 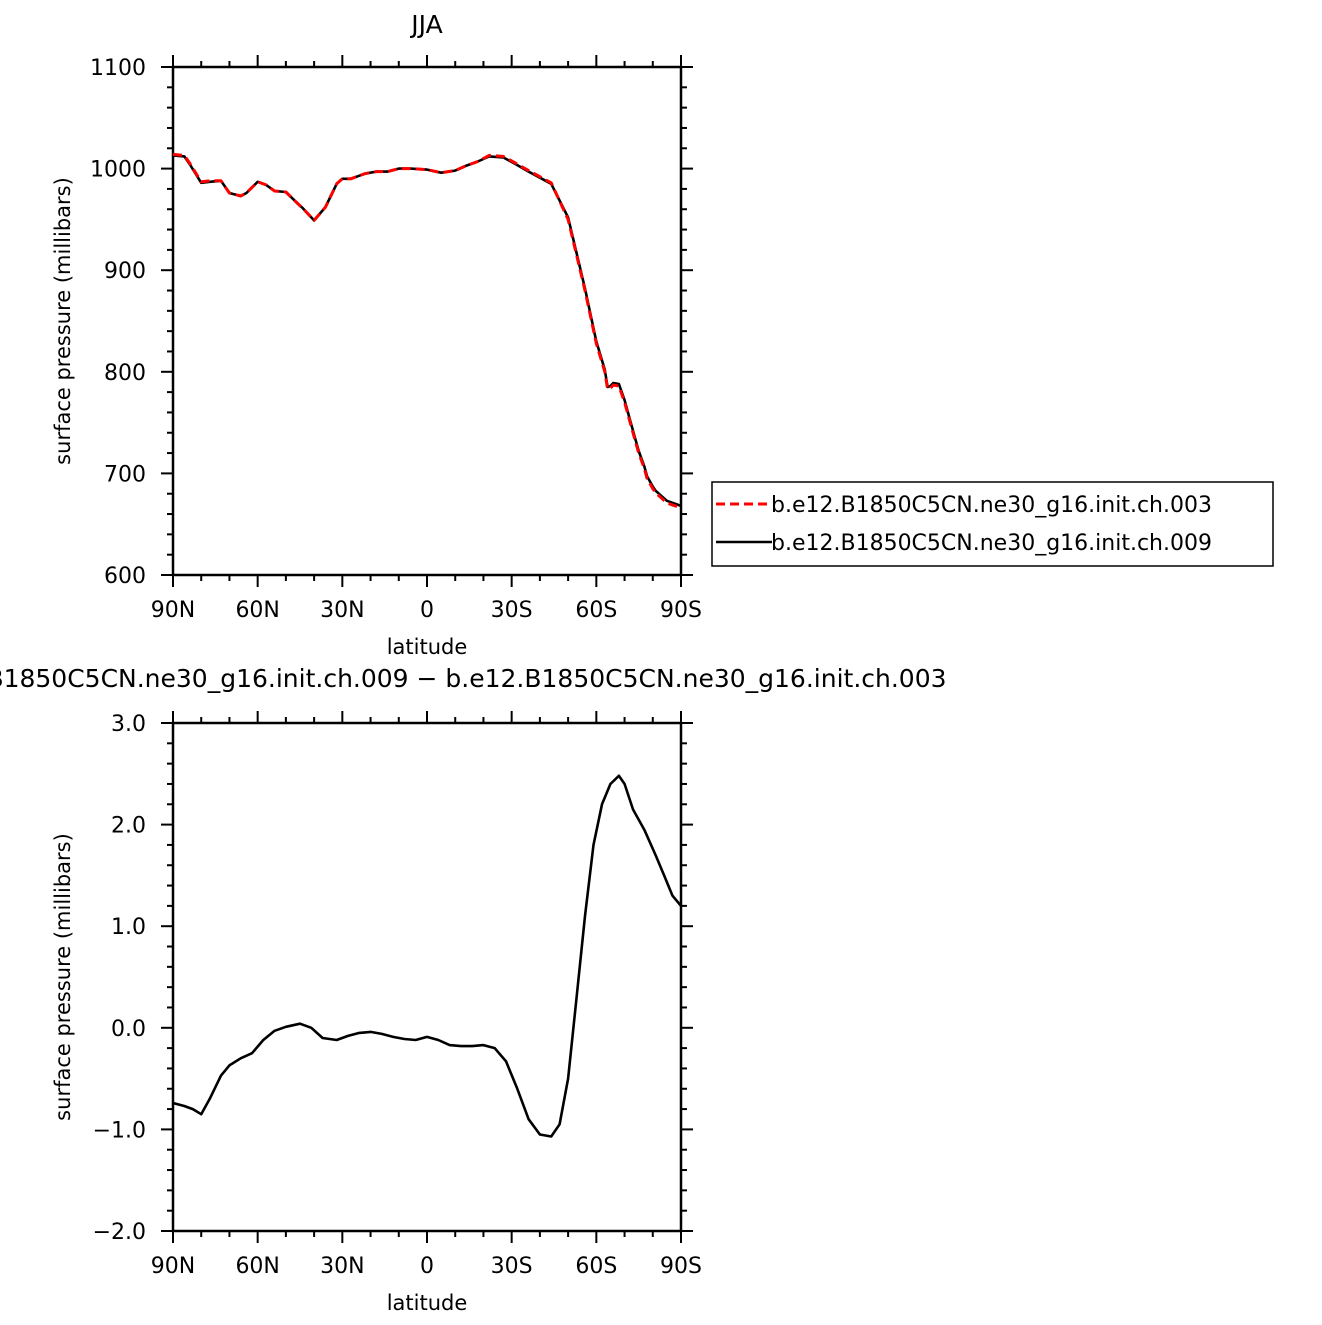 I want to click on legend-label-2: b.e12.B1850C5CN.ne30_g16.init.ch.009, so click(x=991, y=543).